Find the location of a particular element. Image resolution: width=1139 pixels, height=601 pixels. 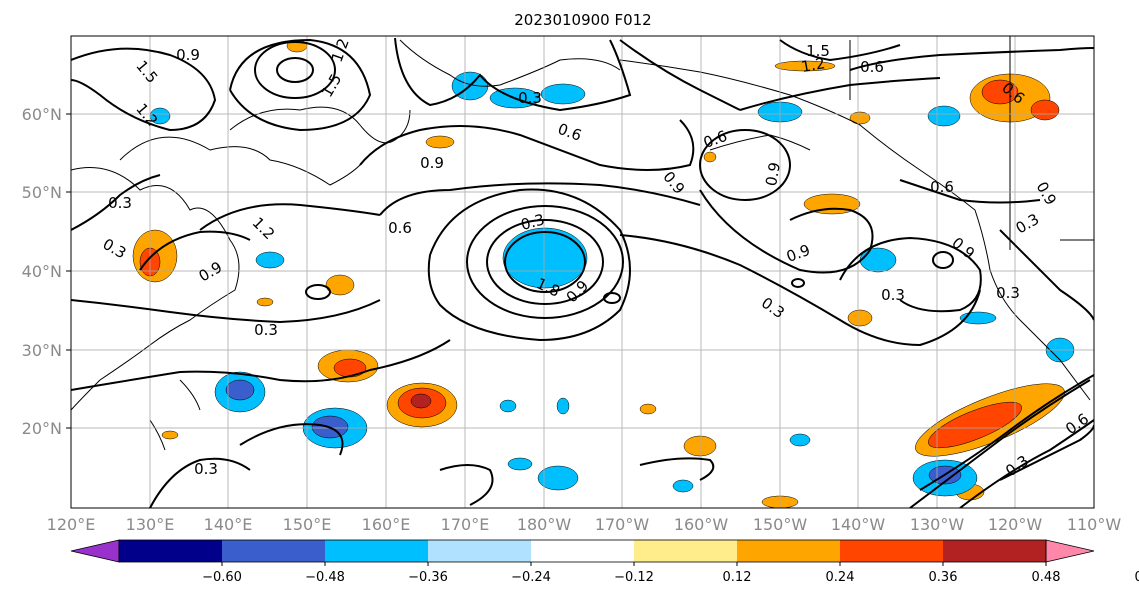

lat-tick-label: 50°N is located at coordinates (42, 192).